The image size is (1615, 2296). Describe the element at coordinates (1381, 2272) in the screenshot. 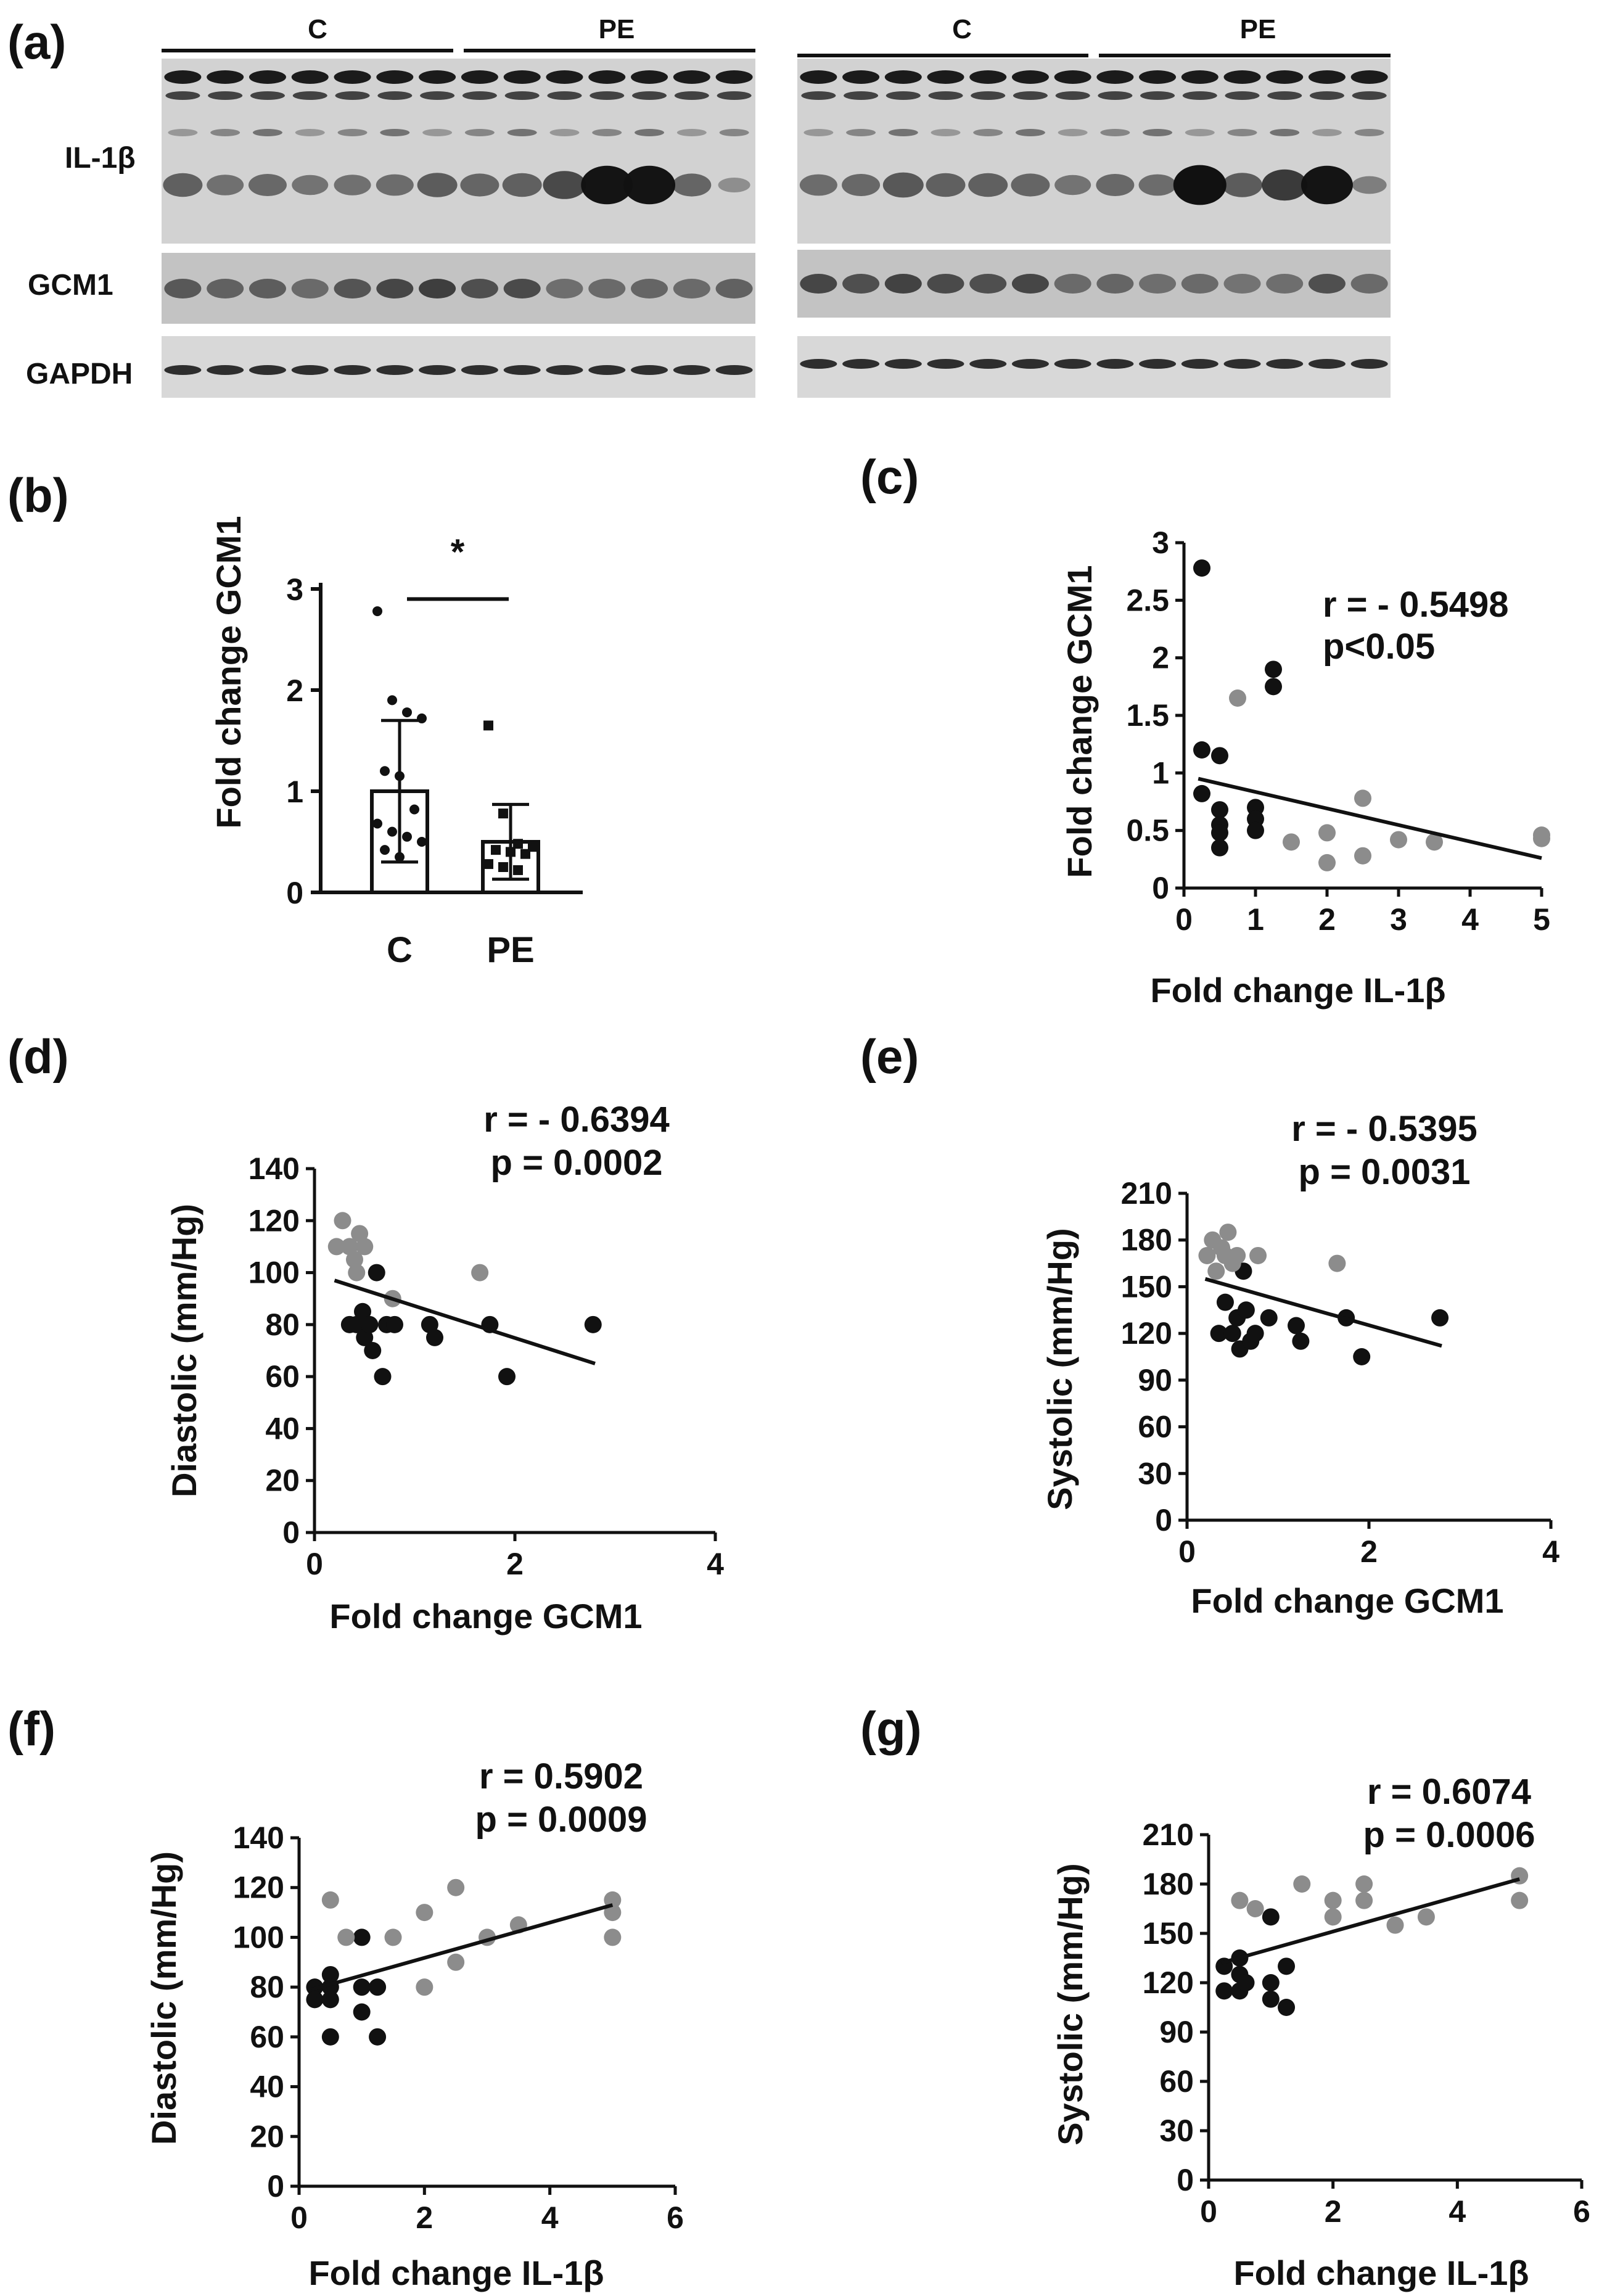

I see `x-axis-title-g: Fold change IL-1β` at that location.